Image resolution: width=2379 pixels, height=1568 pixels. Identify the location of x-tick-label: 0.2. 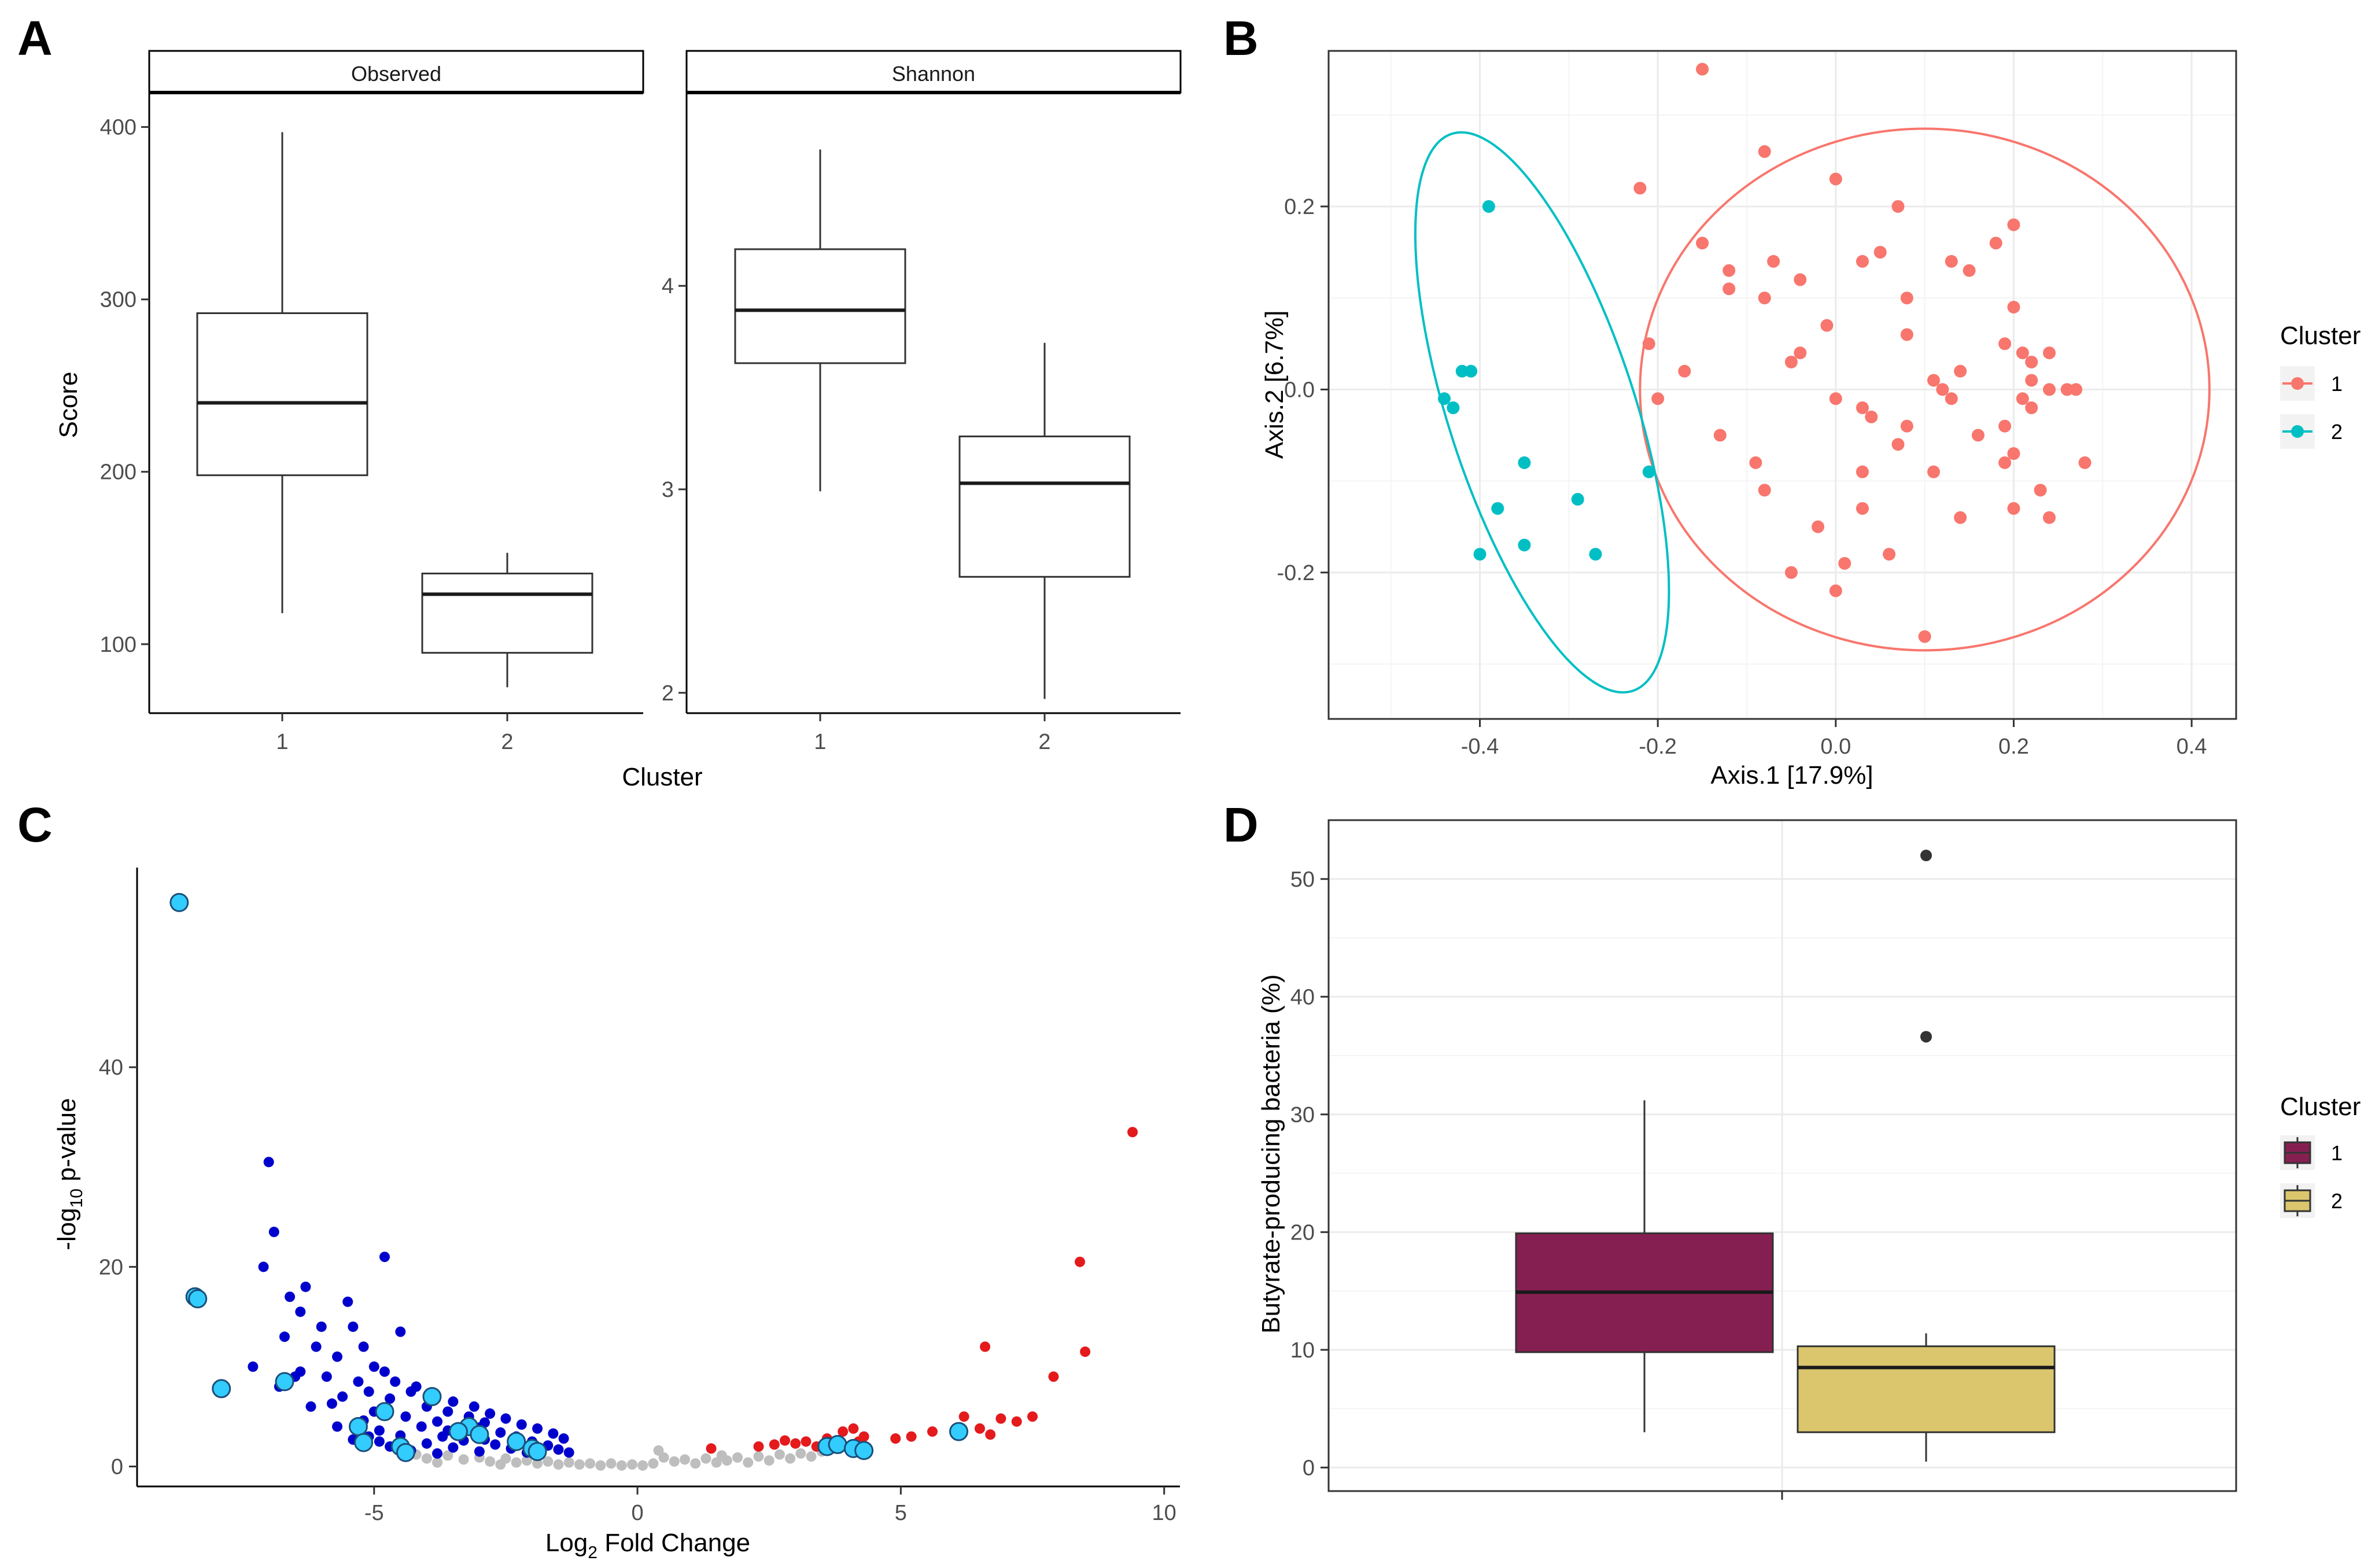
(2013, 747).